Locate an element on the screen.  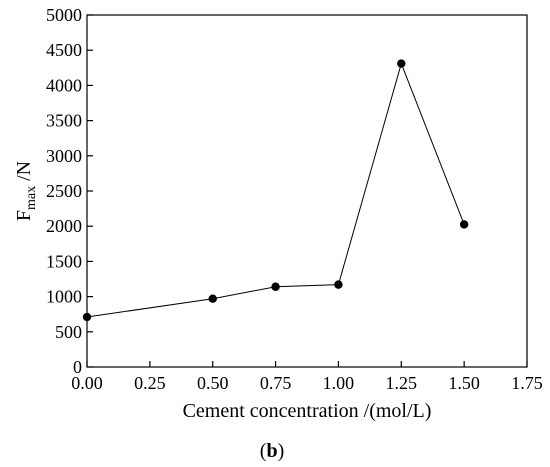
y-axis-title: Fmax /N is located at coordinates (26, 191).